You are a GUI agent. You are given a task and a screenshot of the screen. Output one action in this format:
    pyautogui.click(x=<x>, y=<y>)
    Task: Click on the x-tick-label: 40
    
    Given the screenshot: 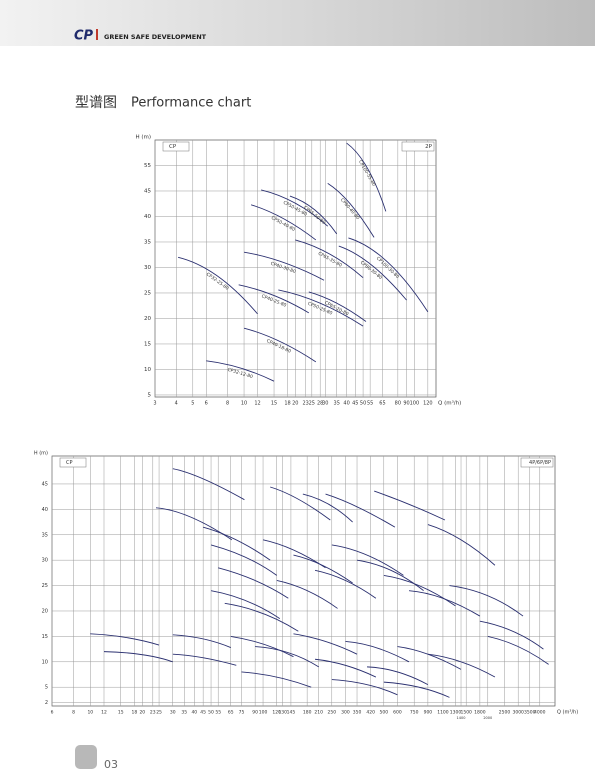 What is the action you would take?
    pyautogui.click(x=194, y=713)
    